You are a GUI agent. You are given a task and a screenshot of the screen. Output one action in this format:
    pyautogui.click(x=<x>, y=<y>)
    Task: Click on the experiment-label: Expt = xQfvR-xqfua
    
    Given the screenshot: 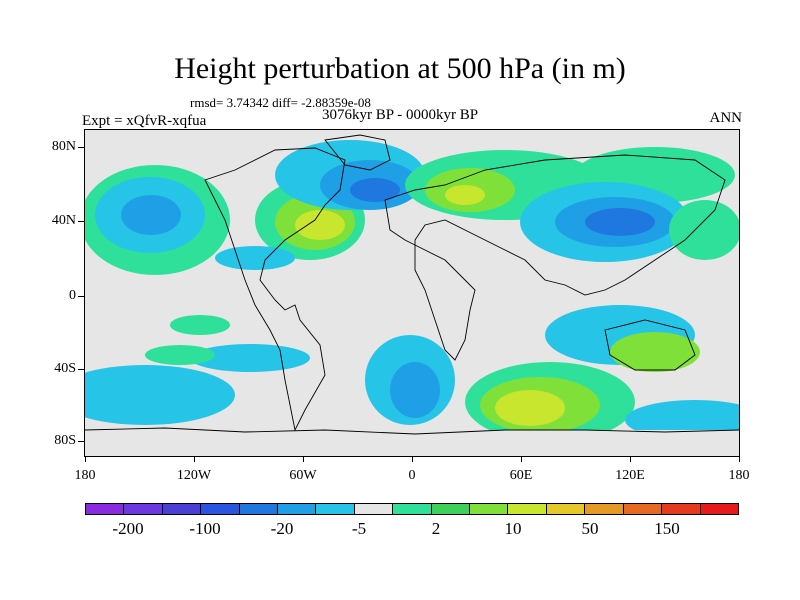 What is the action you would take?
    pyautogui.click(x=144, y=121)
    